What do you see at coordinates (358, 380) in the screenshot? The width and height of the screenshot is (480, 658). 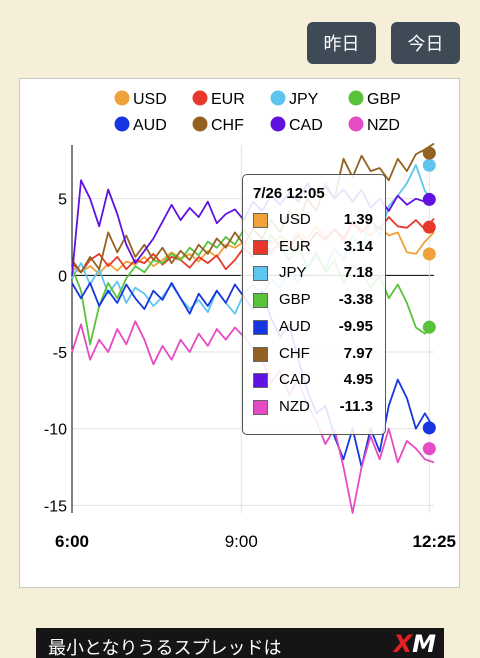 I see `tooltip-value: 4.95` at bounding box center [358, 380].